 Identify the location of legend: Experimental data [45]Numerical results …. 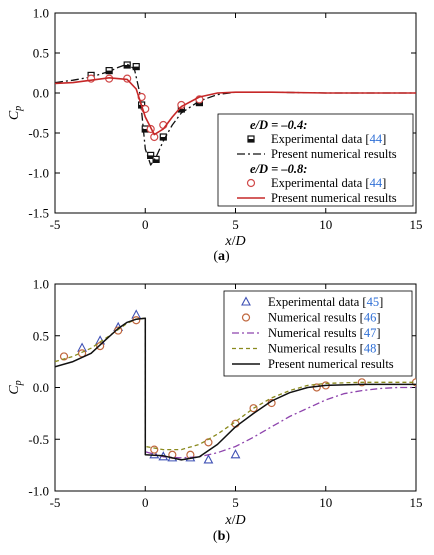
(318, 333).